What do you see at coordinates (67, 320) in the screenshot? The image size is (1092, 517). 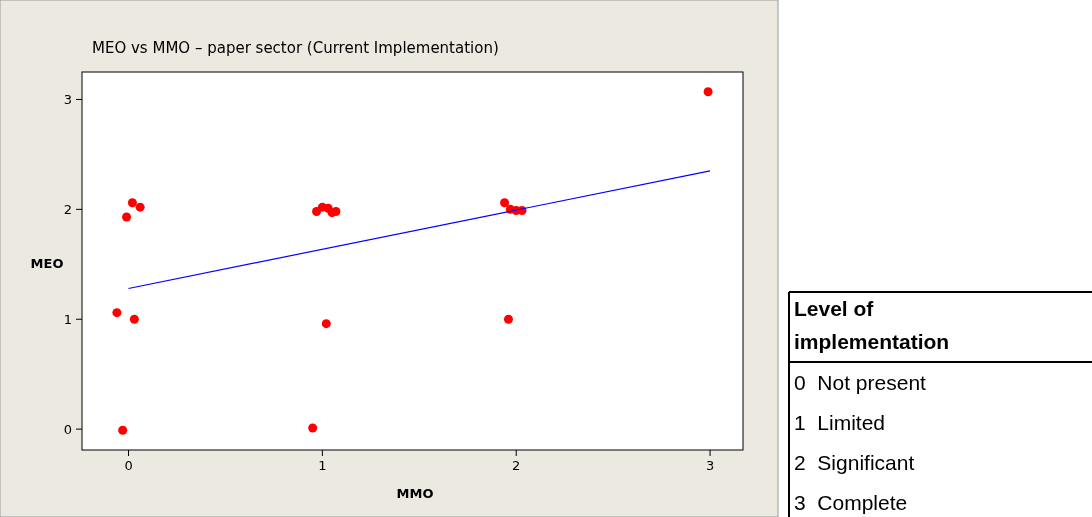 I see `y-tick-label: 1` at bounding box center [67, 320].